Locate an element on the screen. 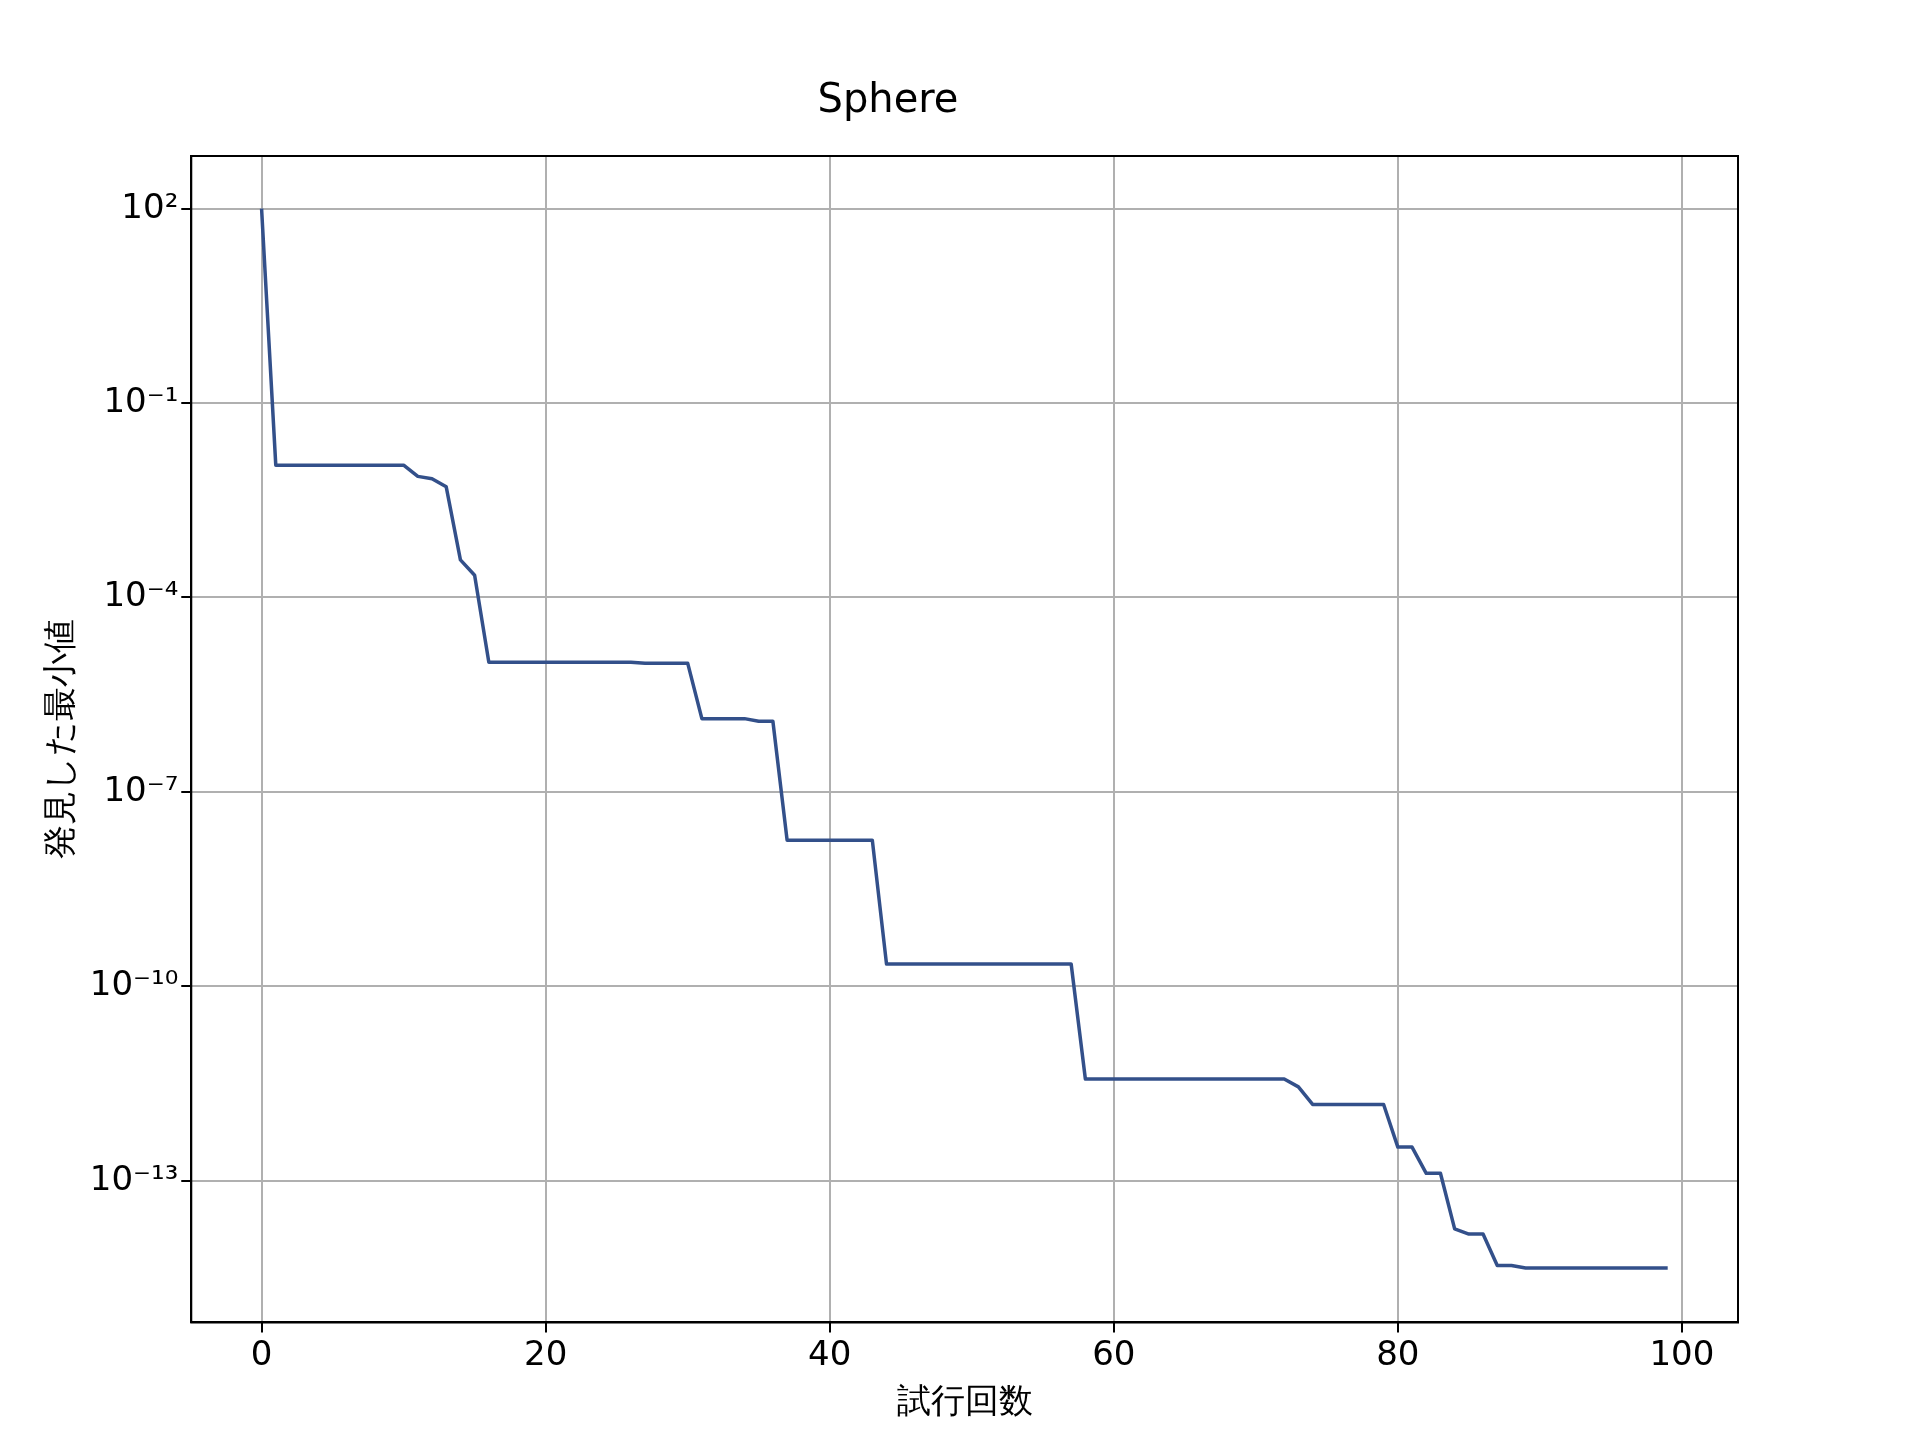 Image resolution: width=1920 pixels, height=1440 pixels. y-tick-label: 10⁻⁴ is located at coordinates (141, 594).